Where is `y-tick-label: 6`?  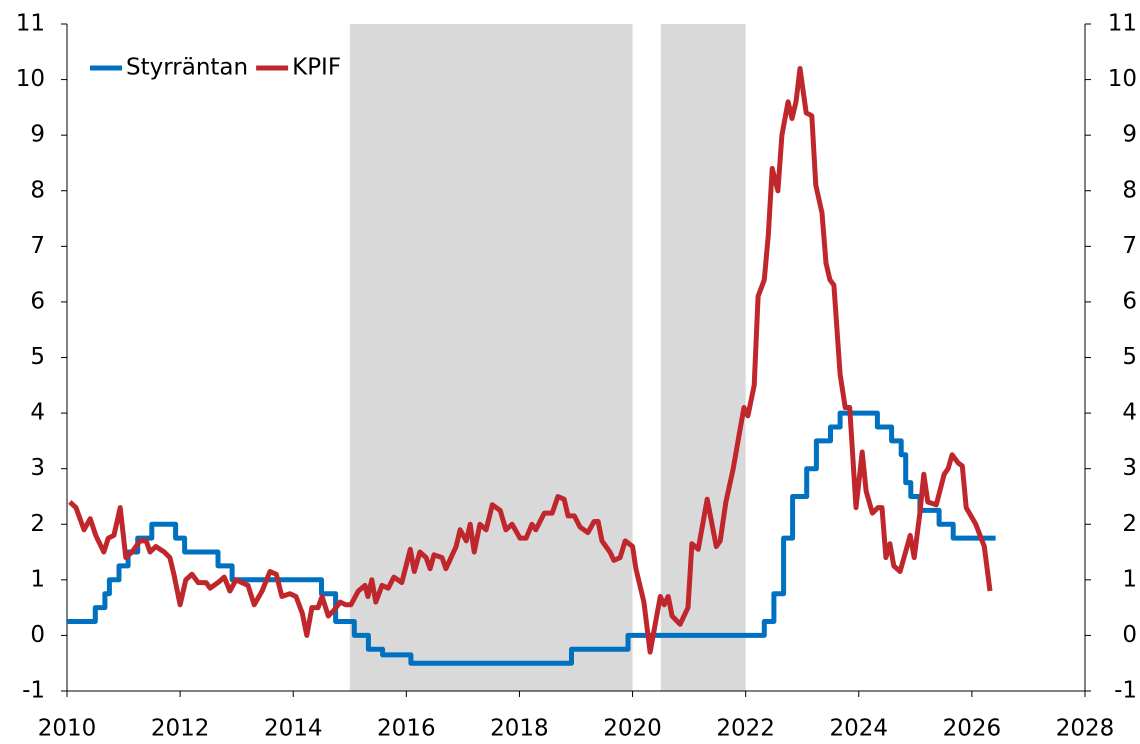
y-tick-label: 6 is located at coordinates (37, 301).